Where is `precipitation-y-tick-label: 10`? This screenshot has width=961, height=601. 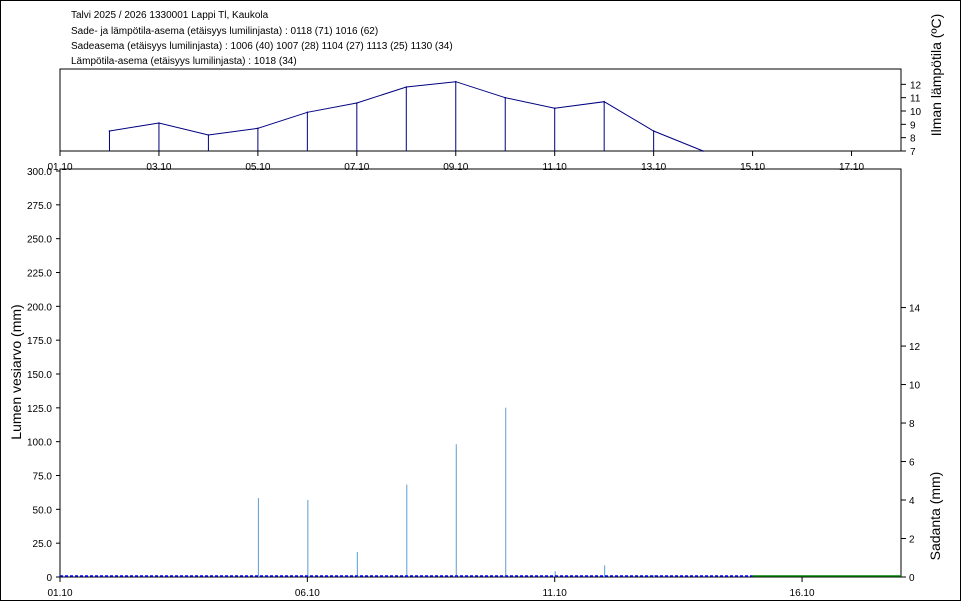 precipitation-y-tick-label: 10 is located at coordinates (915, 386).